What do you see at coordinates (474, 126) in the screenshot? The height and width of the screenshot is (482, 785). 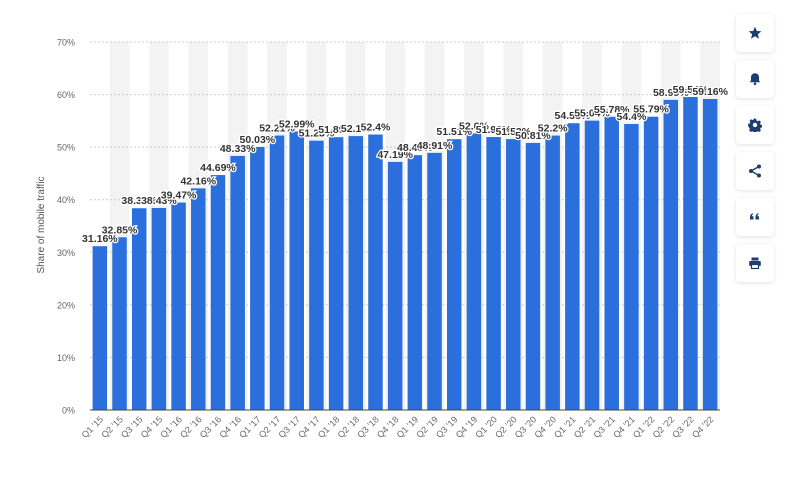 I see `data-label: 52.6%` at bounding box center [474, 126].